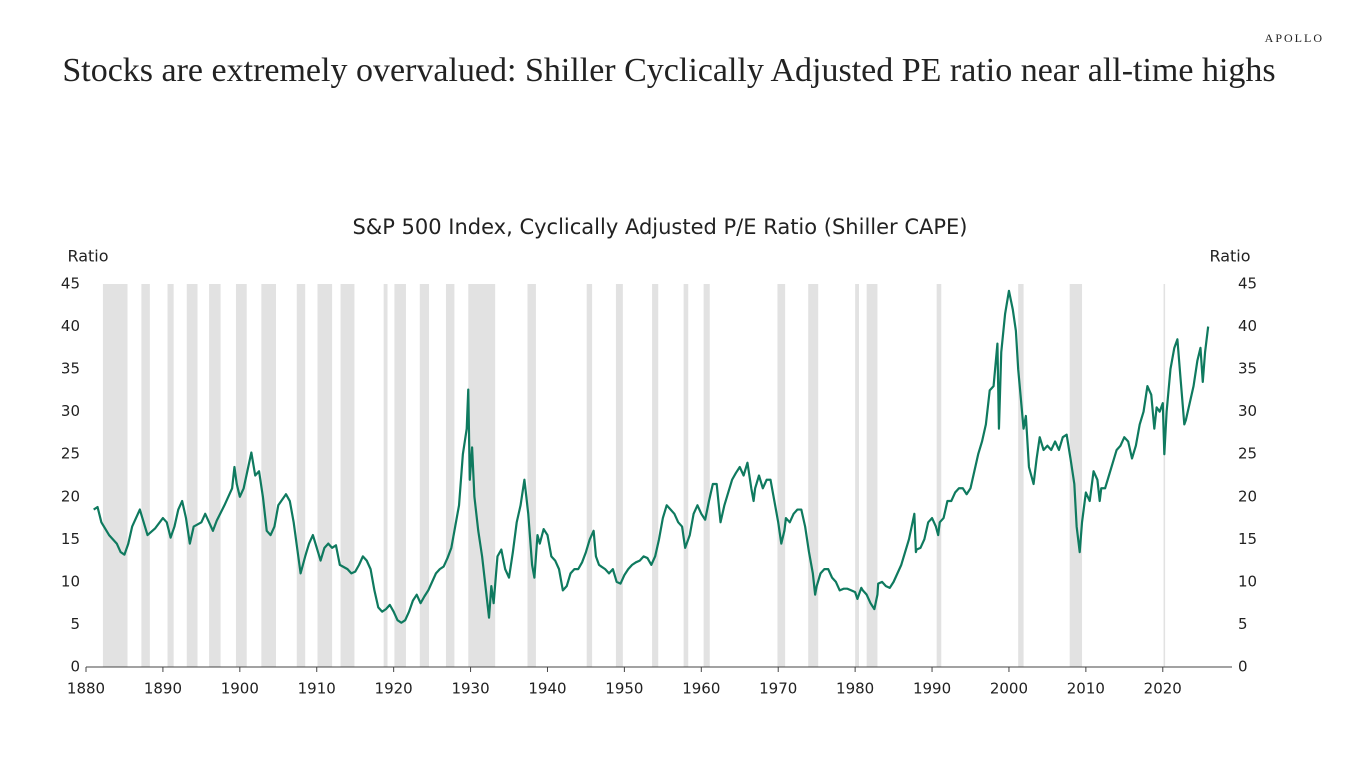  I want to click on y2-tick-label: 20, so click(1247, 496).